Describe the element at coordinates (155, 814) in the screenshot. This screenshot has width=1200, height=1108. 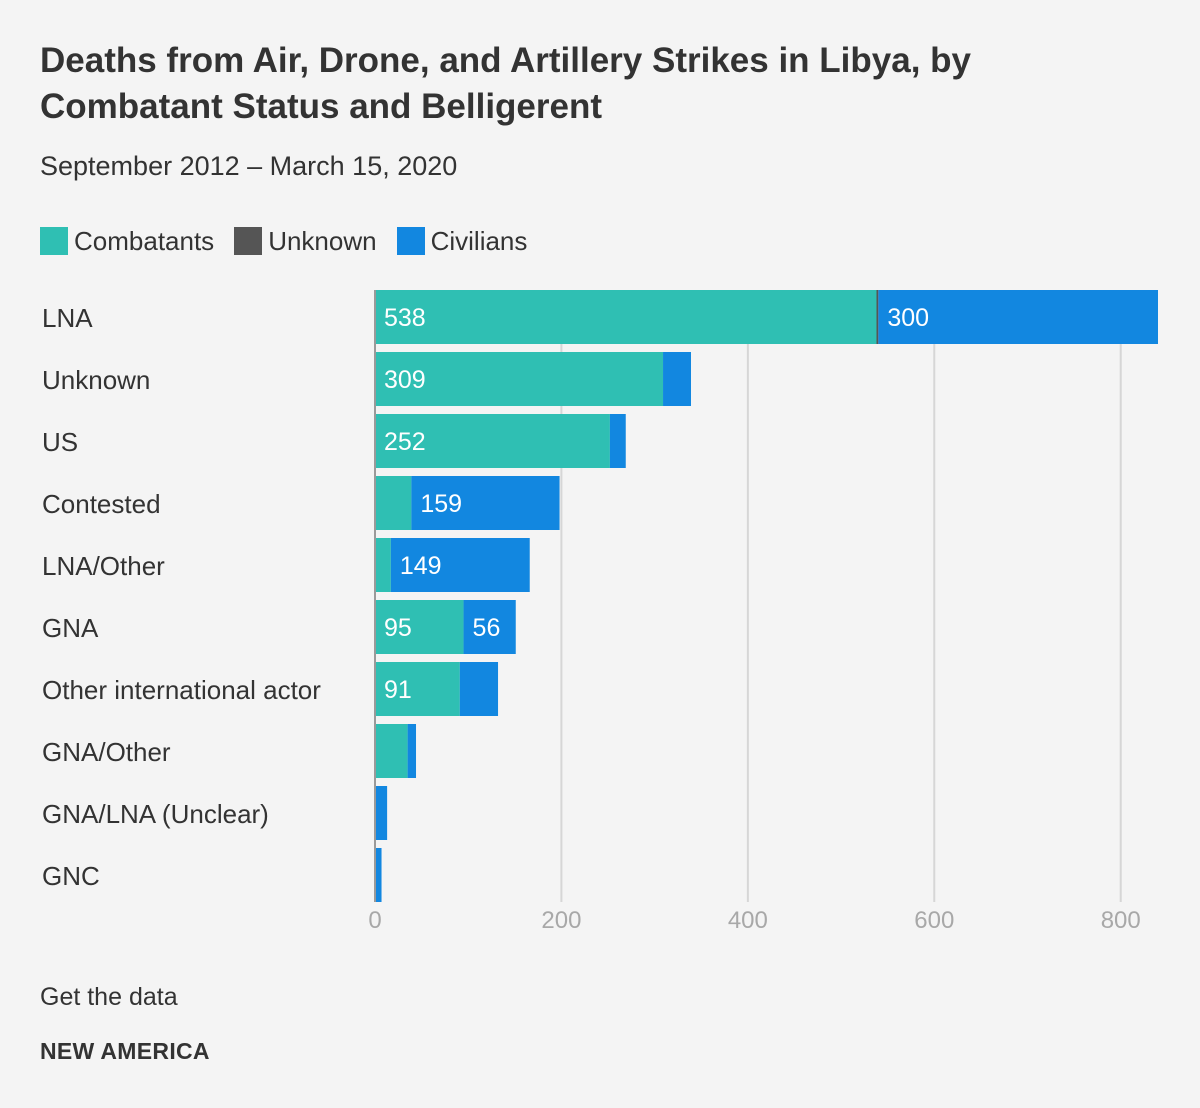
I see `category-label-9: GNA/LNA (Unclear)` at that location.